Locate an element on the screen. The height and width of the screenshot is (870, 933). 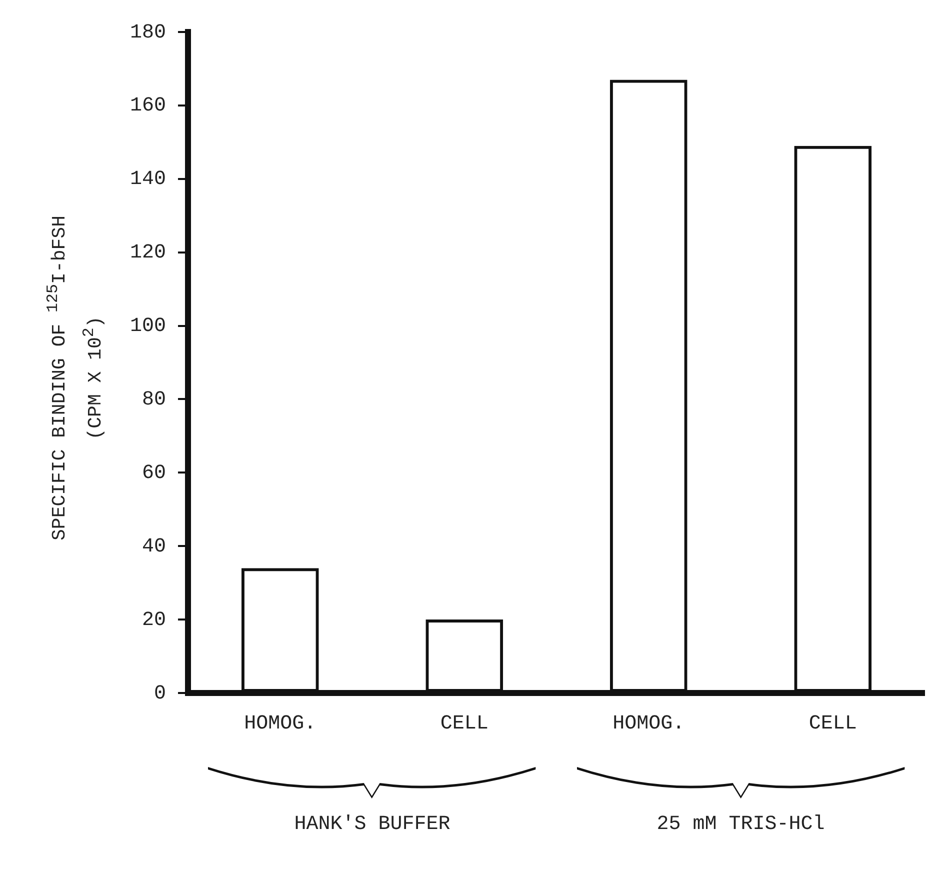
y-tick-label: 140 is located at coordinates (148, 180).